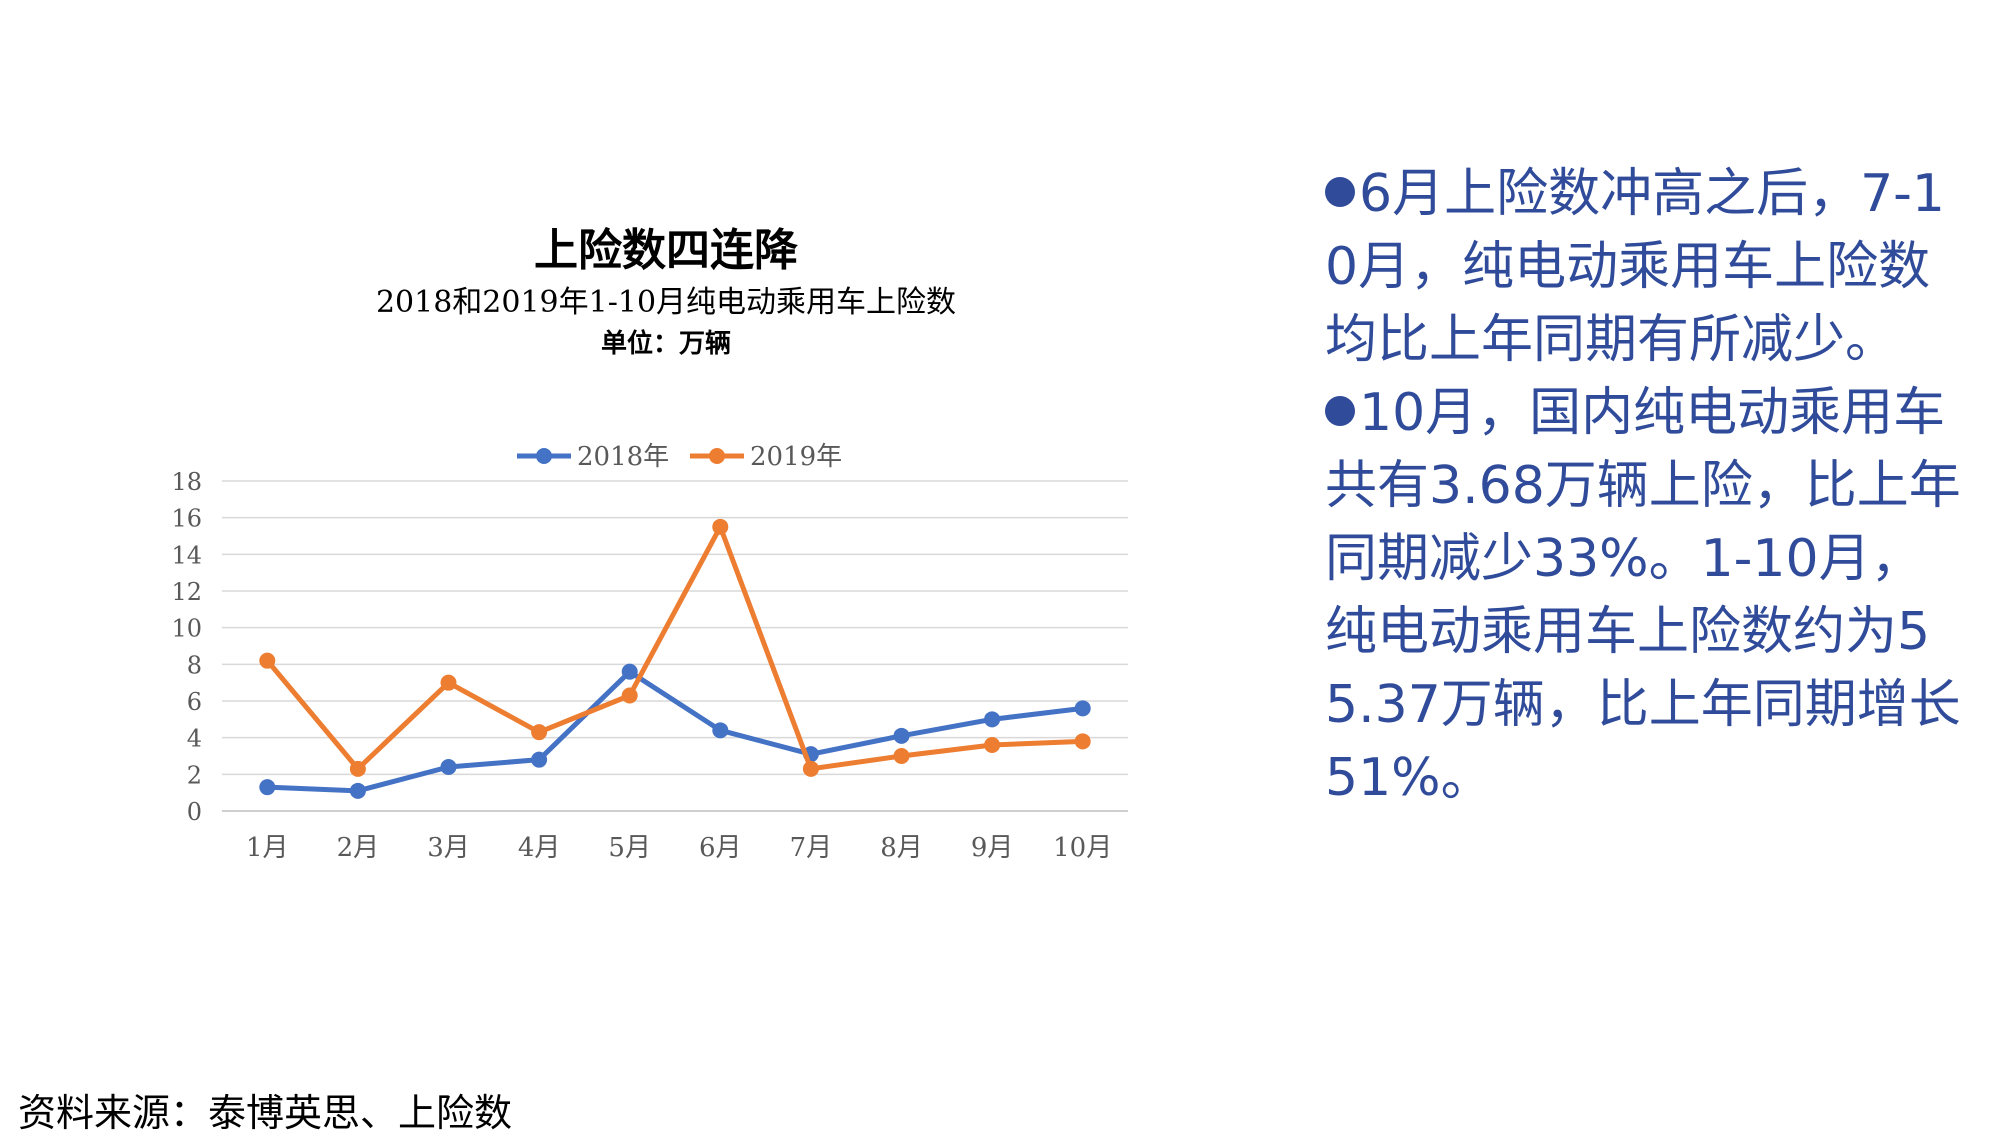  What do you see at coordinates (186, 482) in the screenshot?
I see `y-tick-label: 18` at bounding box center [186, 482].